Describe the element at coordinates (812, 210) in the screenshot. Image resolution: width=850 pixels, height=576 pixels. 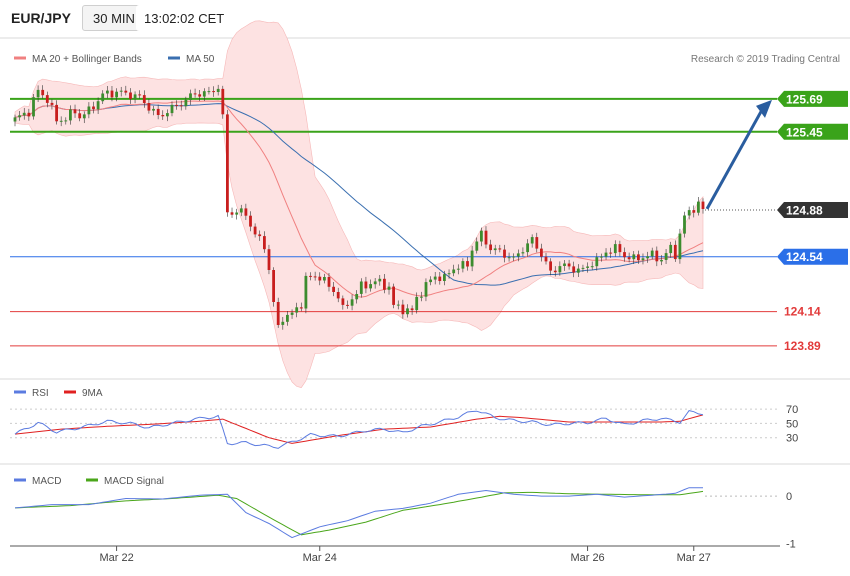
I see `last-price-tag-bg` at that location.